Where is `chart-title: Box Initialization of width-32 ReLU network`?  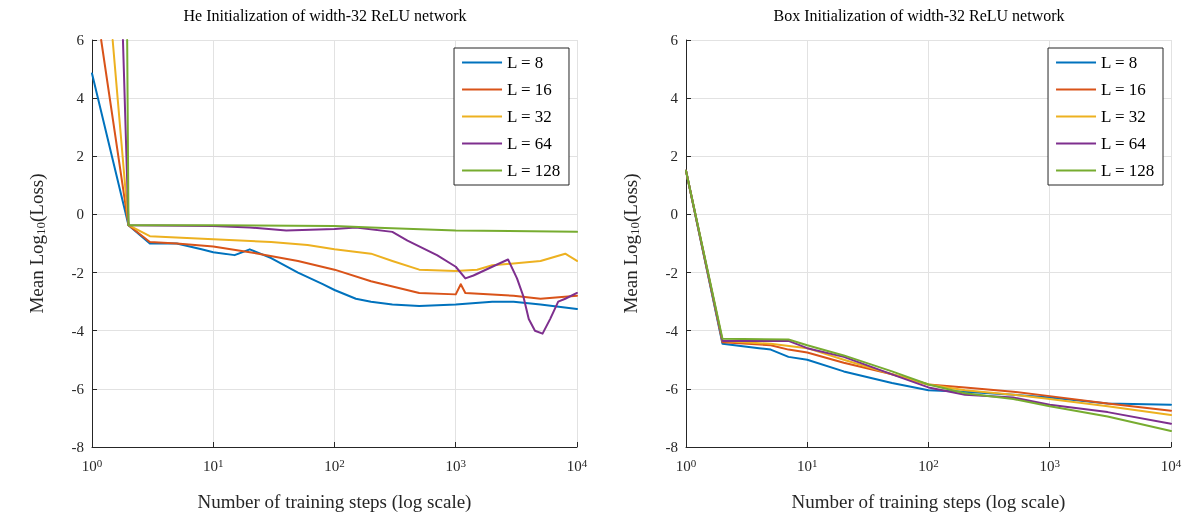
chart-title: Box Initialization of width-32 ReLU network is located at coordinates (919, 15).